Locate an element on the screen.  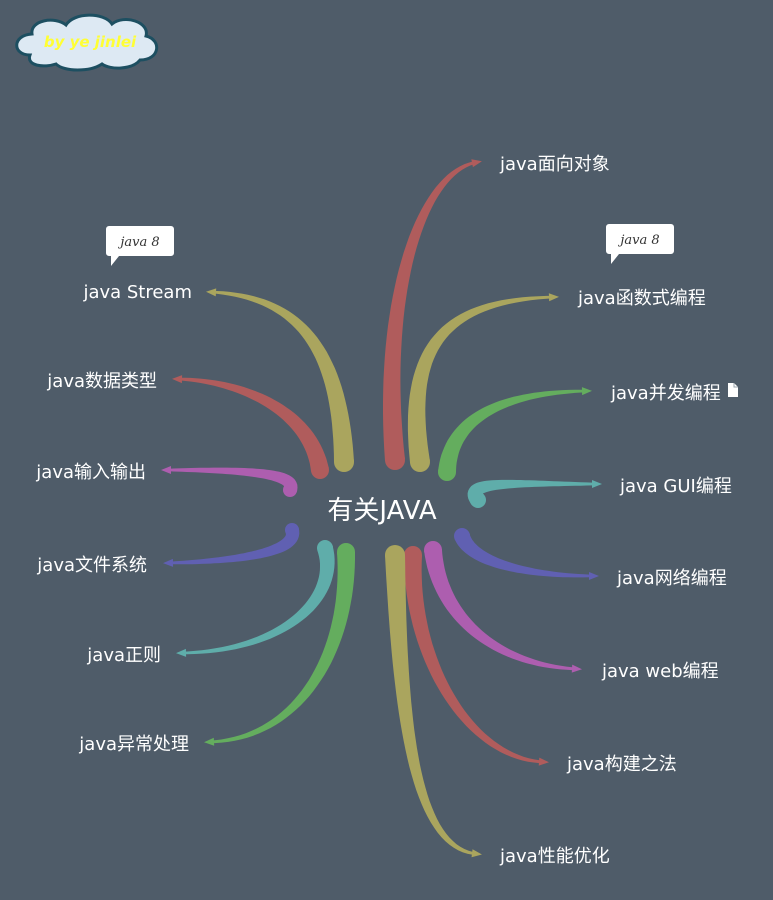
branch: java性能优化 is located at coordinates (497, 706).